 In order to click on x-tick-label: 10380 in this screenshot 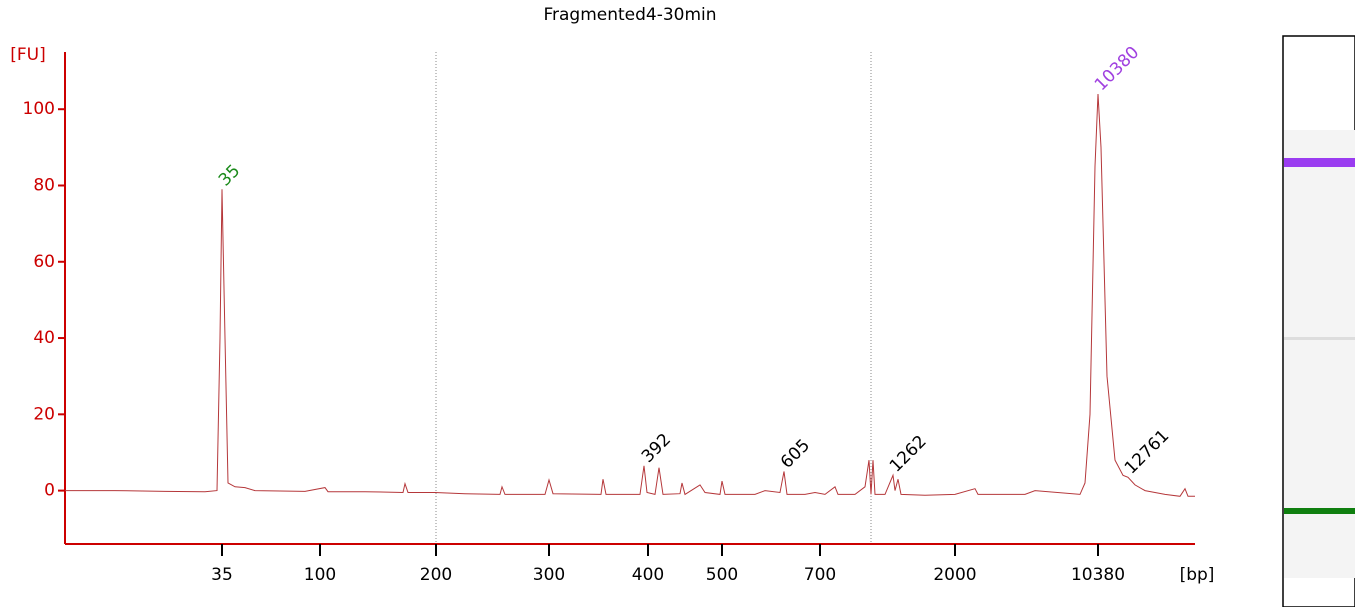, I will do `click(1098, 575)`.